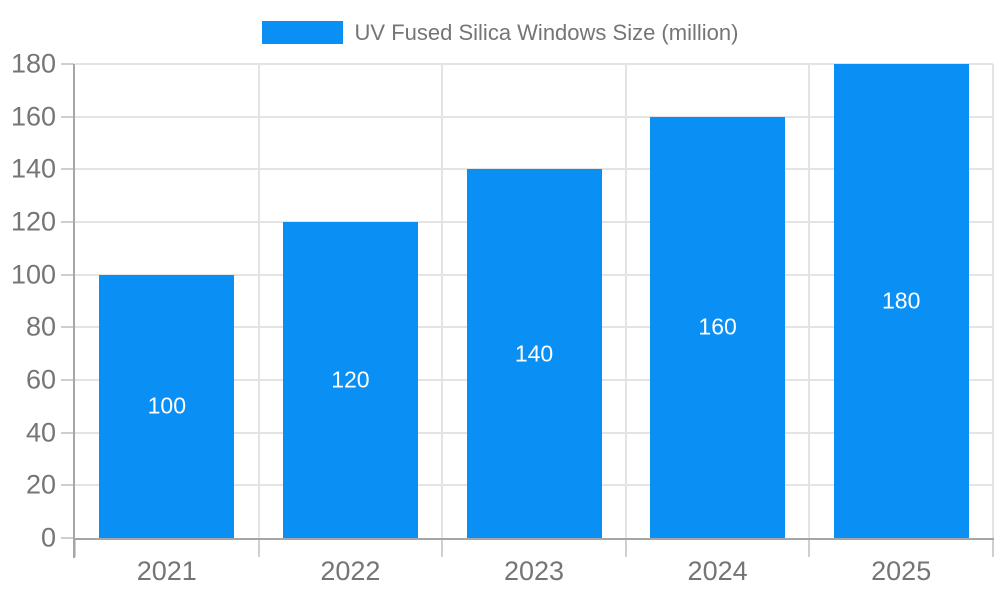  What do you see at coordinates (350, 571) in the screenshot?
I see `x-axis-label-2022: 2022` at bounding box center [350, 571].